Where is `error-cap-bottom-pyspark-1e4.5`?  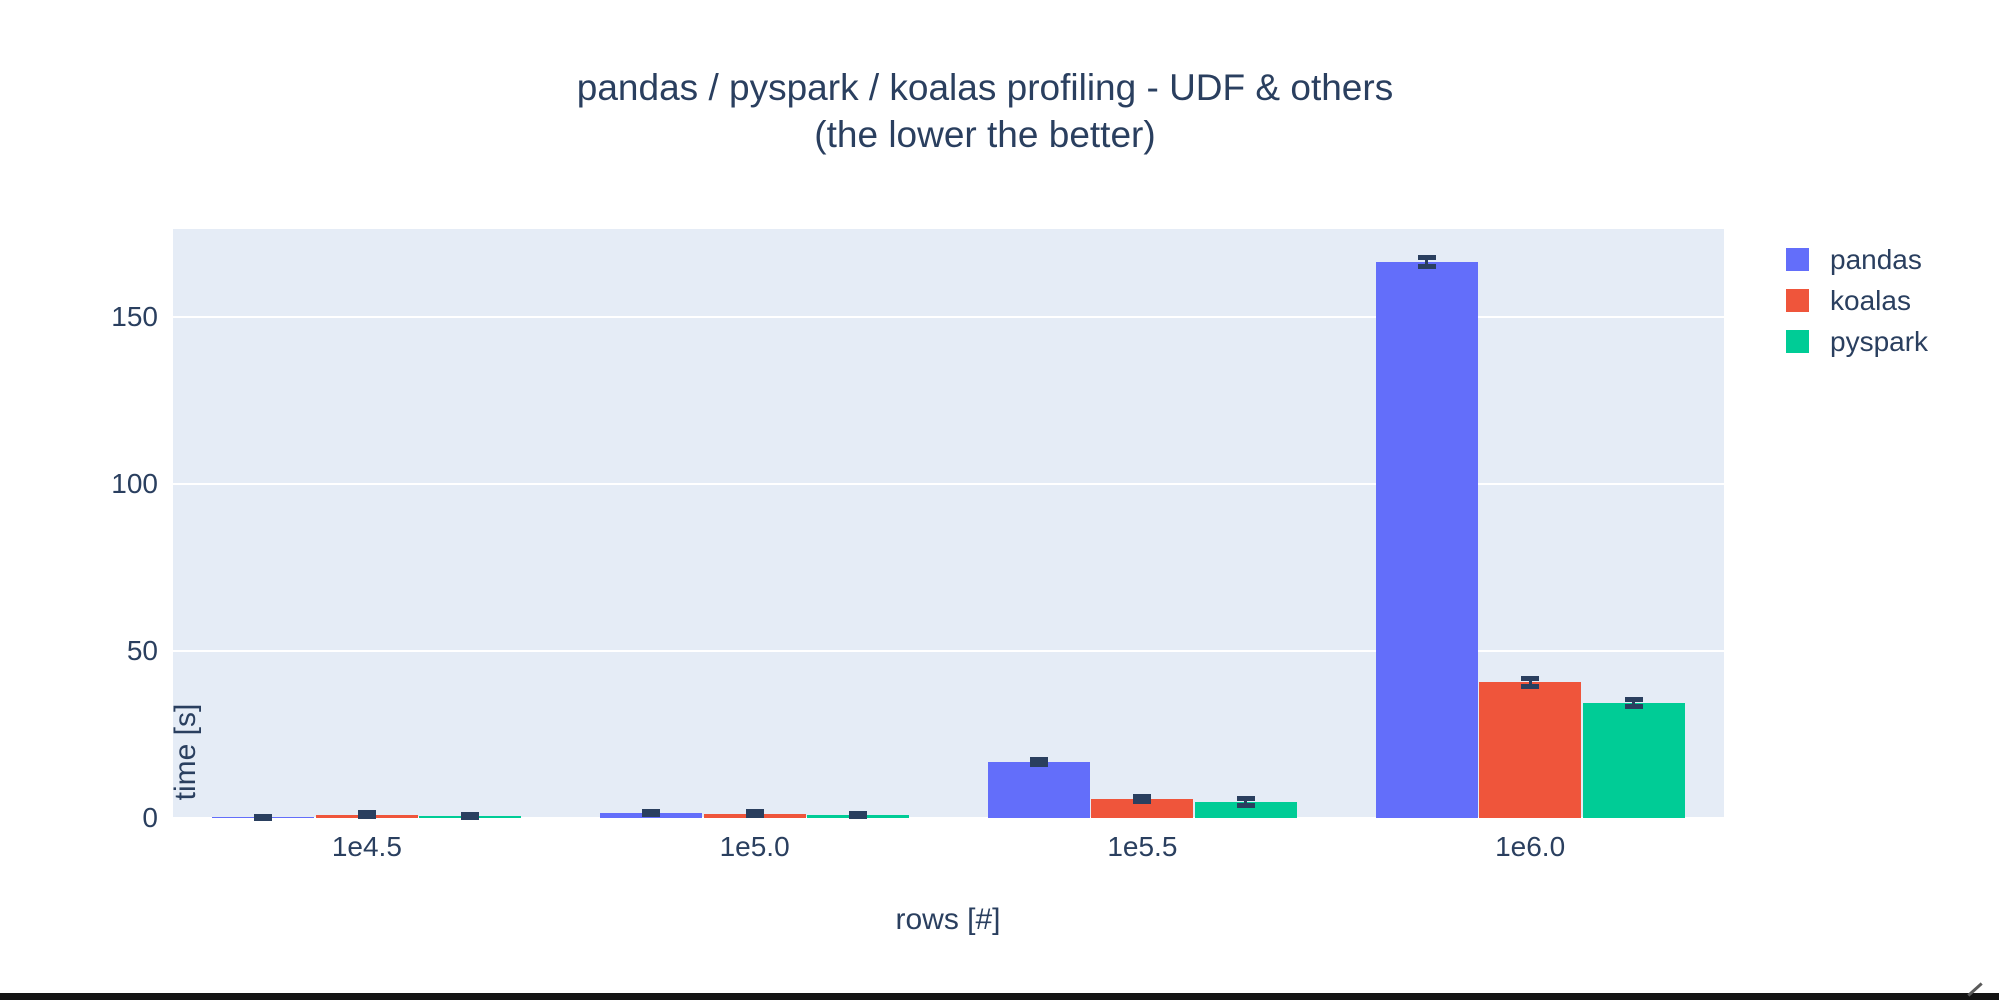 error-cap-bottom-pyspark-1e4.5 is located at coordinates (470, 817).